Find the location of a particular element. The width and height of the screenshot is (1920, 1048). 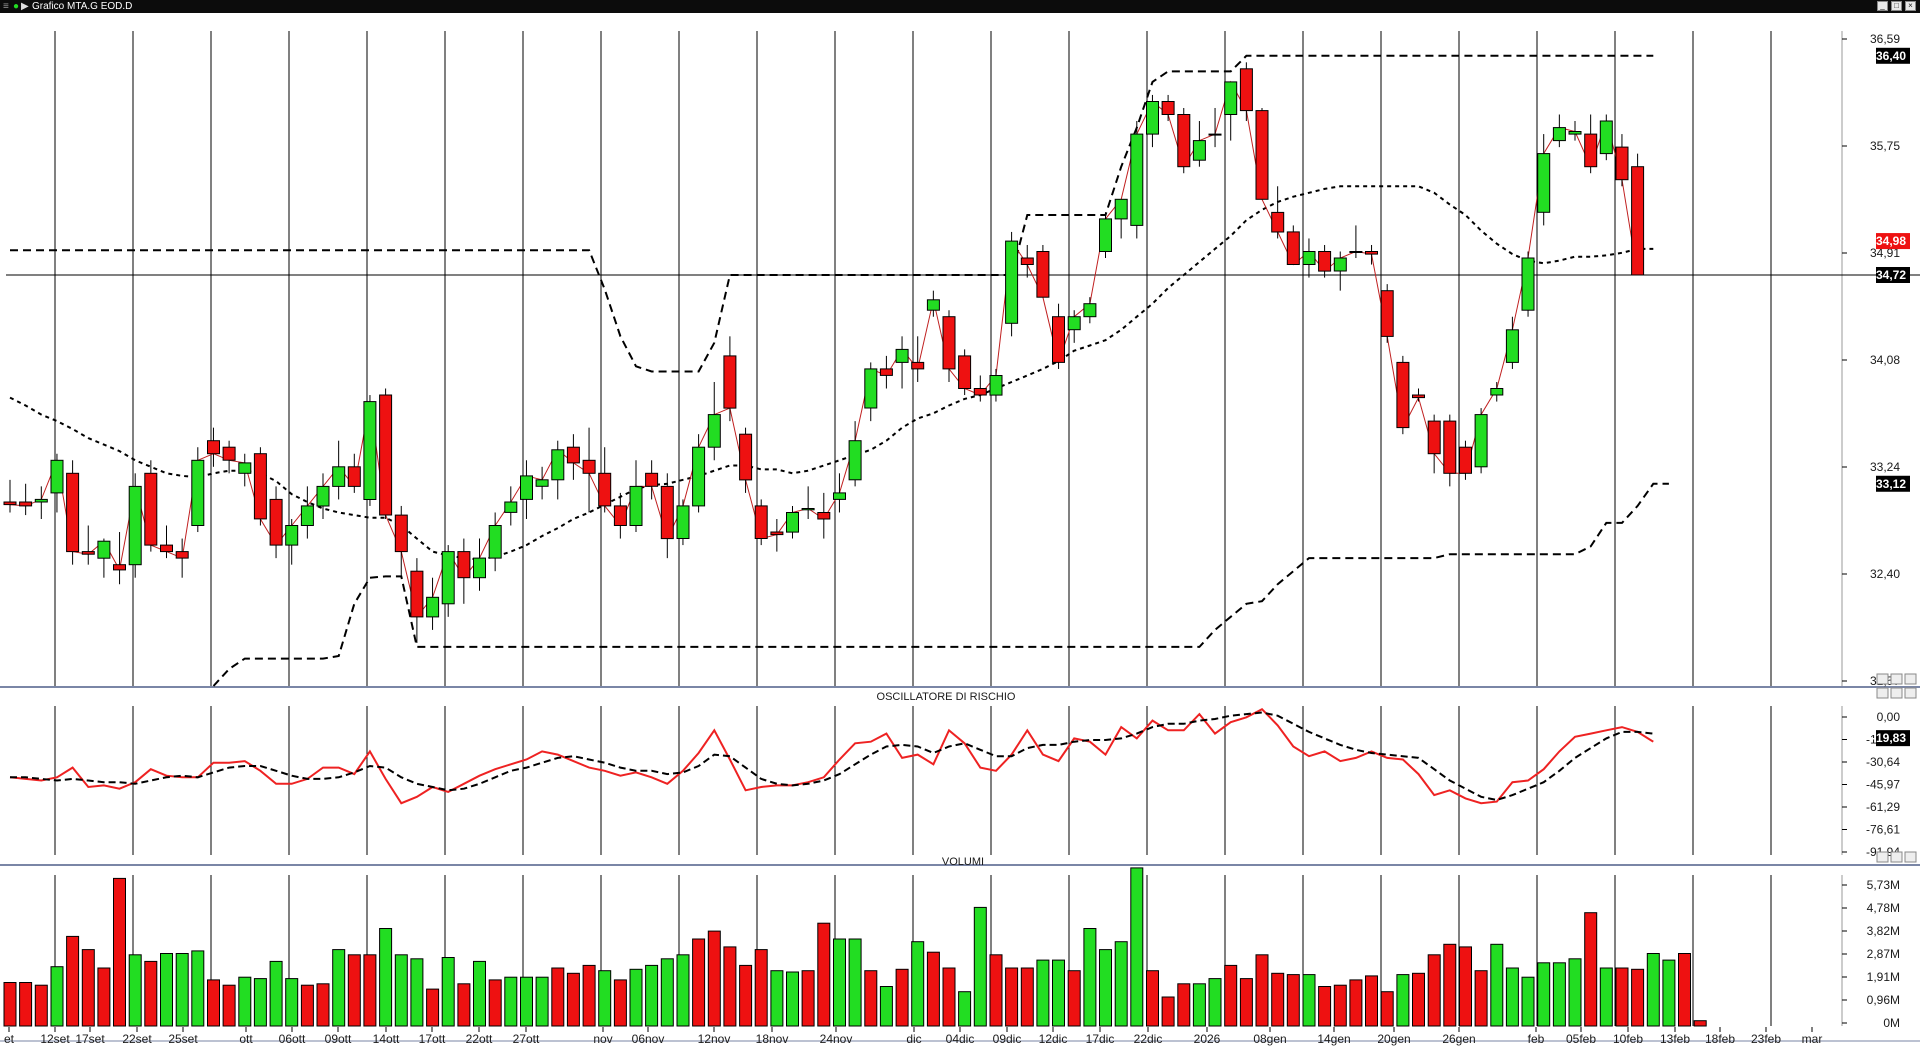

close-button: × is located at coordinates (1910, 6).